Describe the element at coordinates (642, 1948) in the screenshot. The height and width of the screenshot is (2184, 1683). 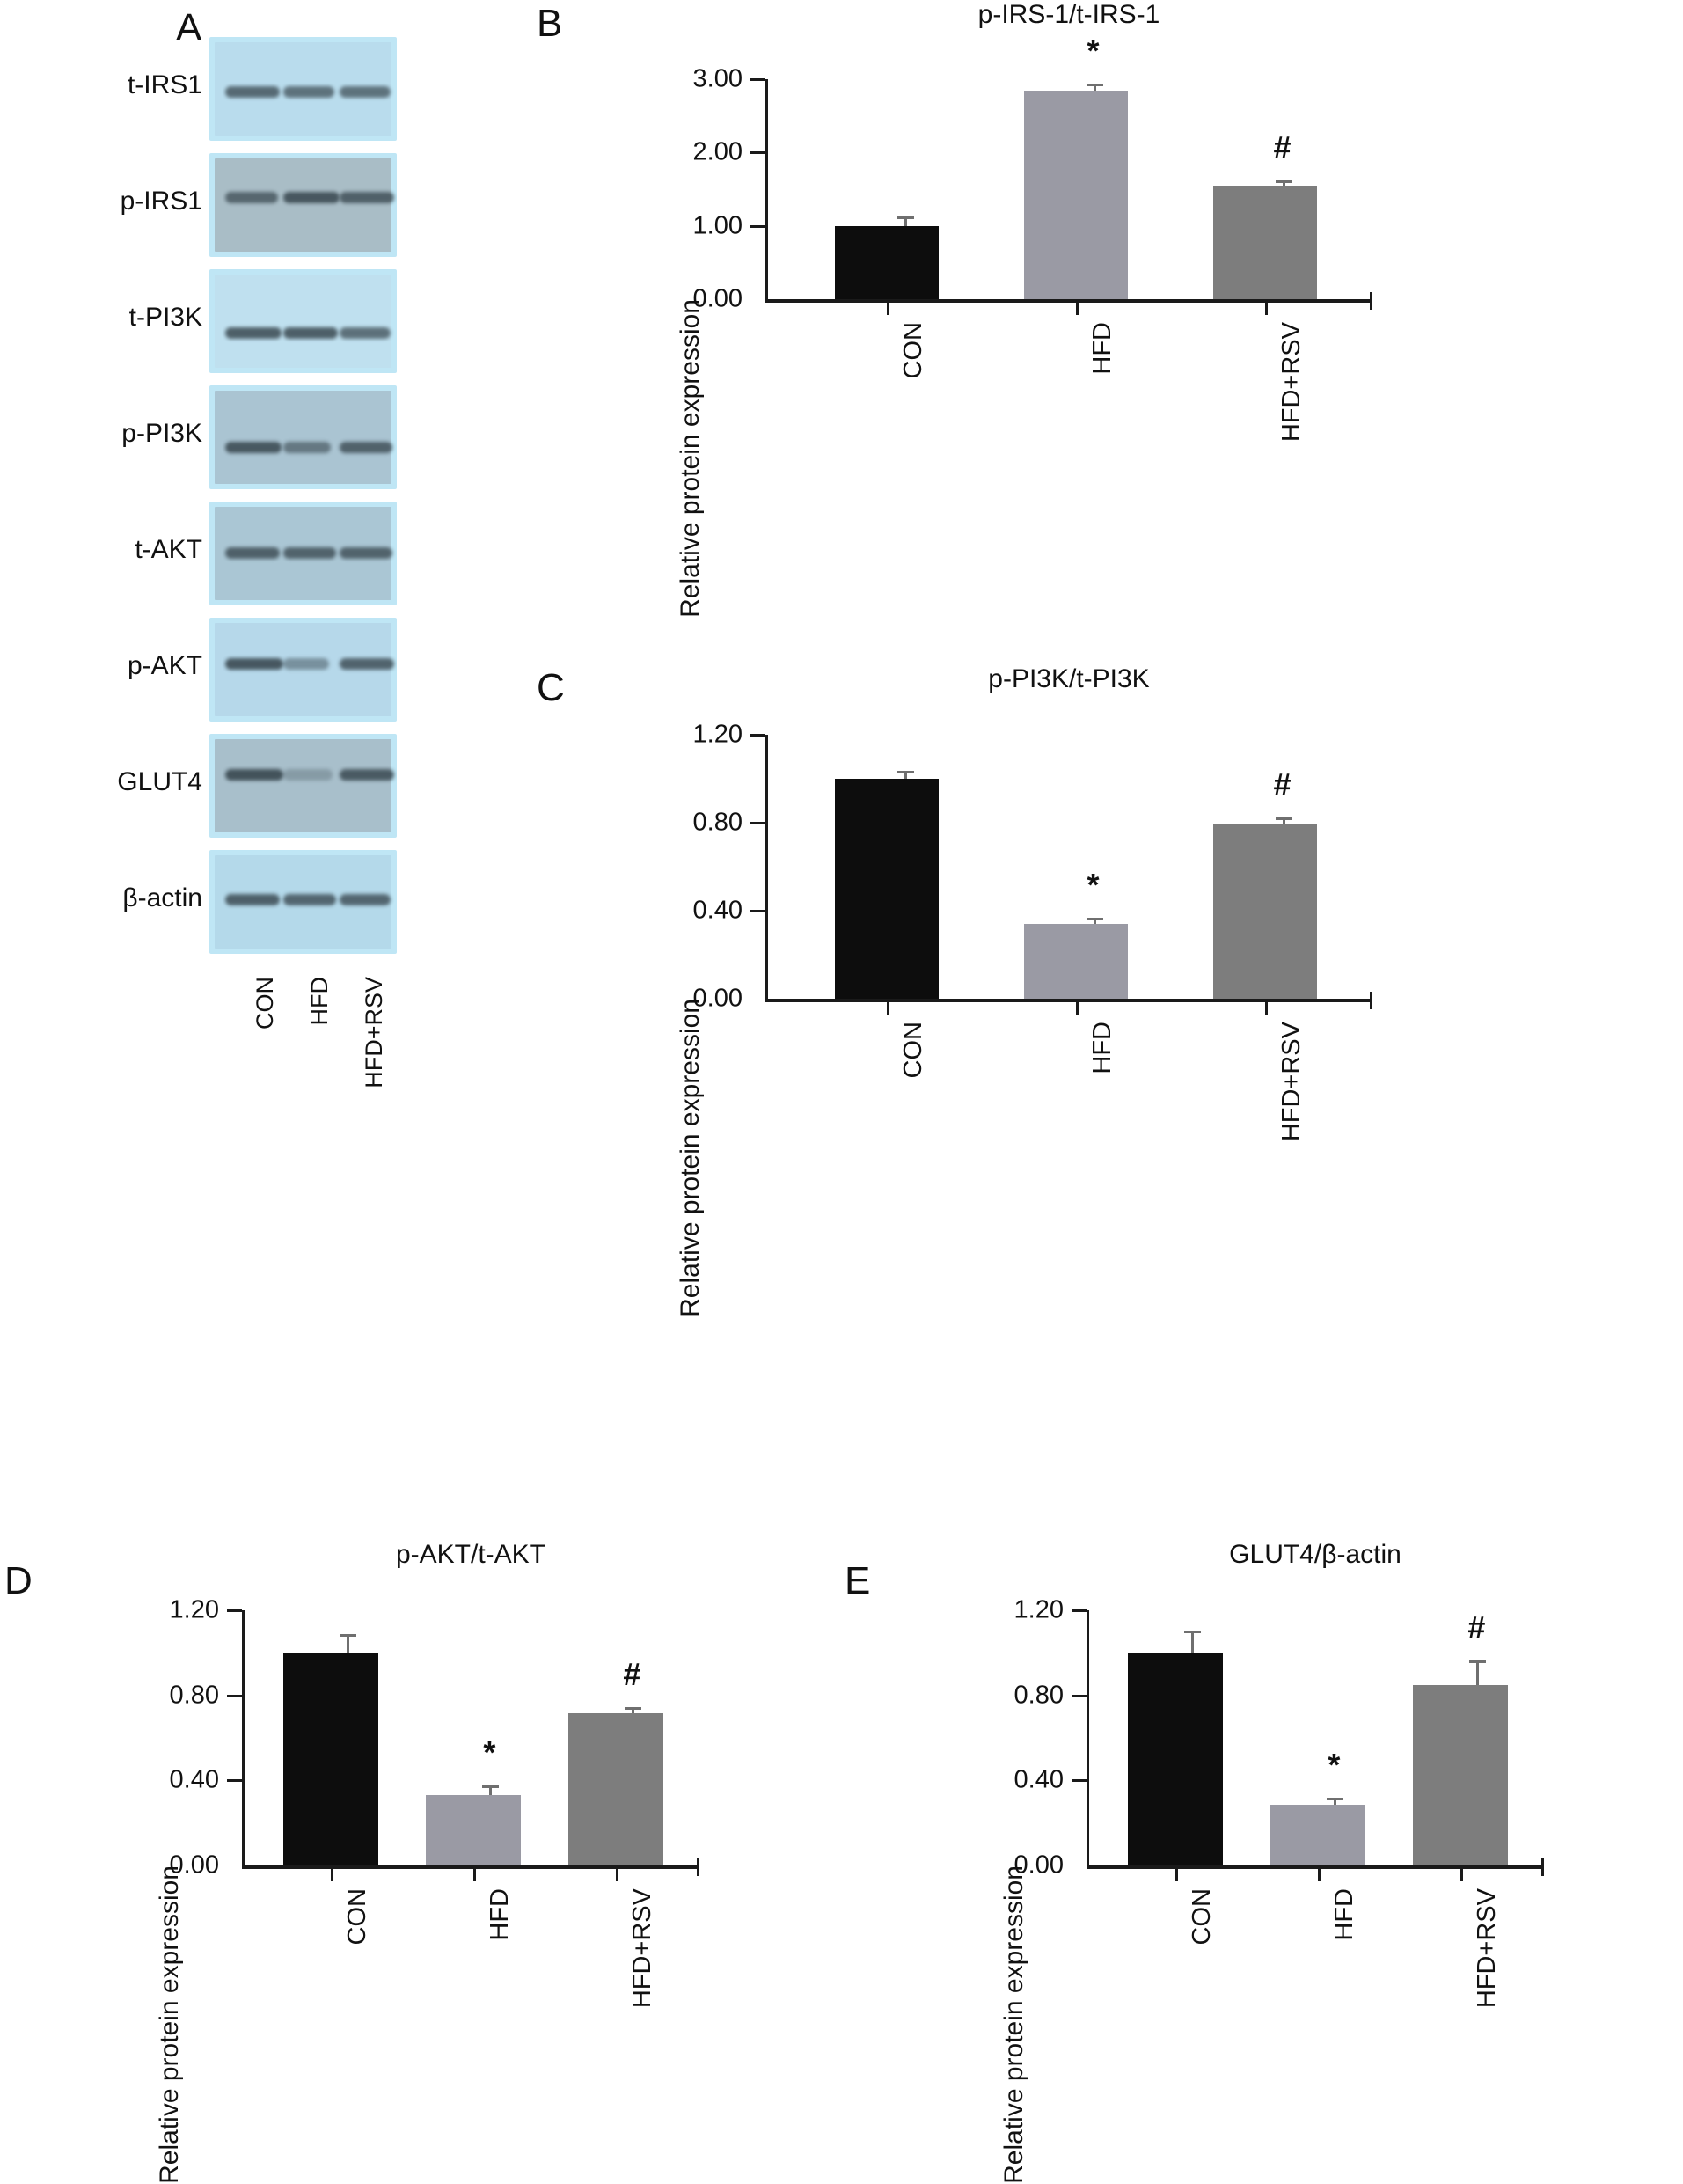
I see `x-axis-label-hfd-rsv: HFD+RSV` at that location.